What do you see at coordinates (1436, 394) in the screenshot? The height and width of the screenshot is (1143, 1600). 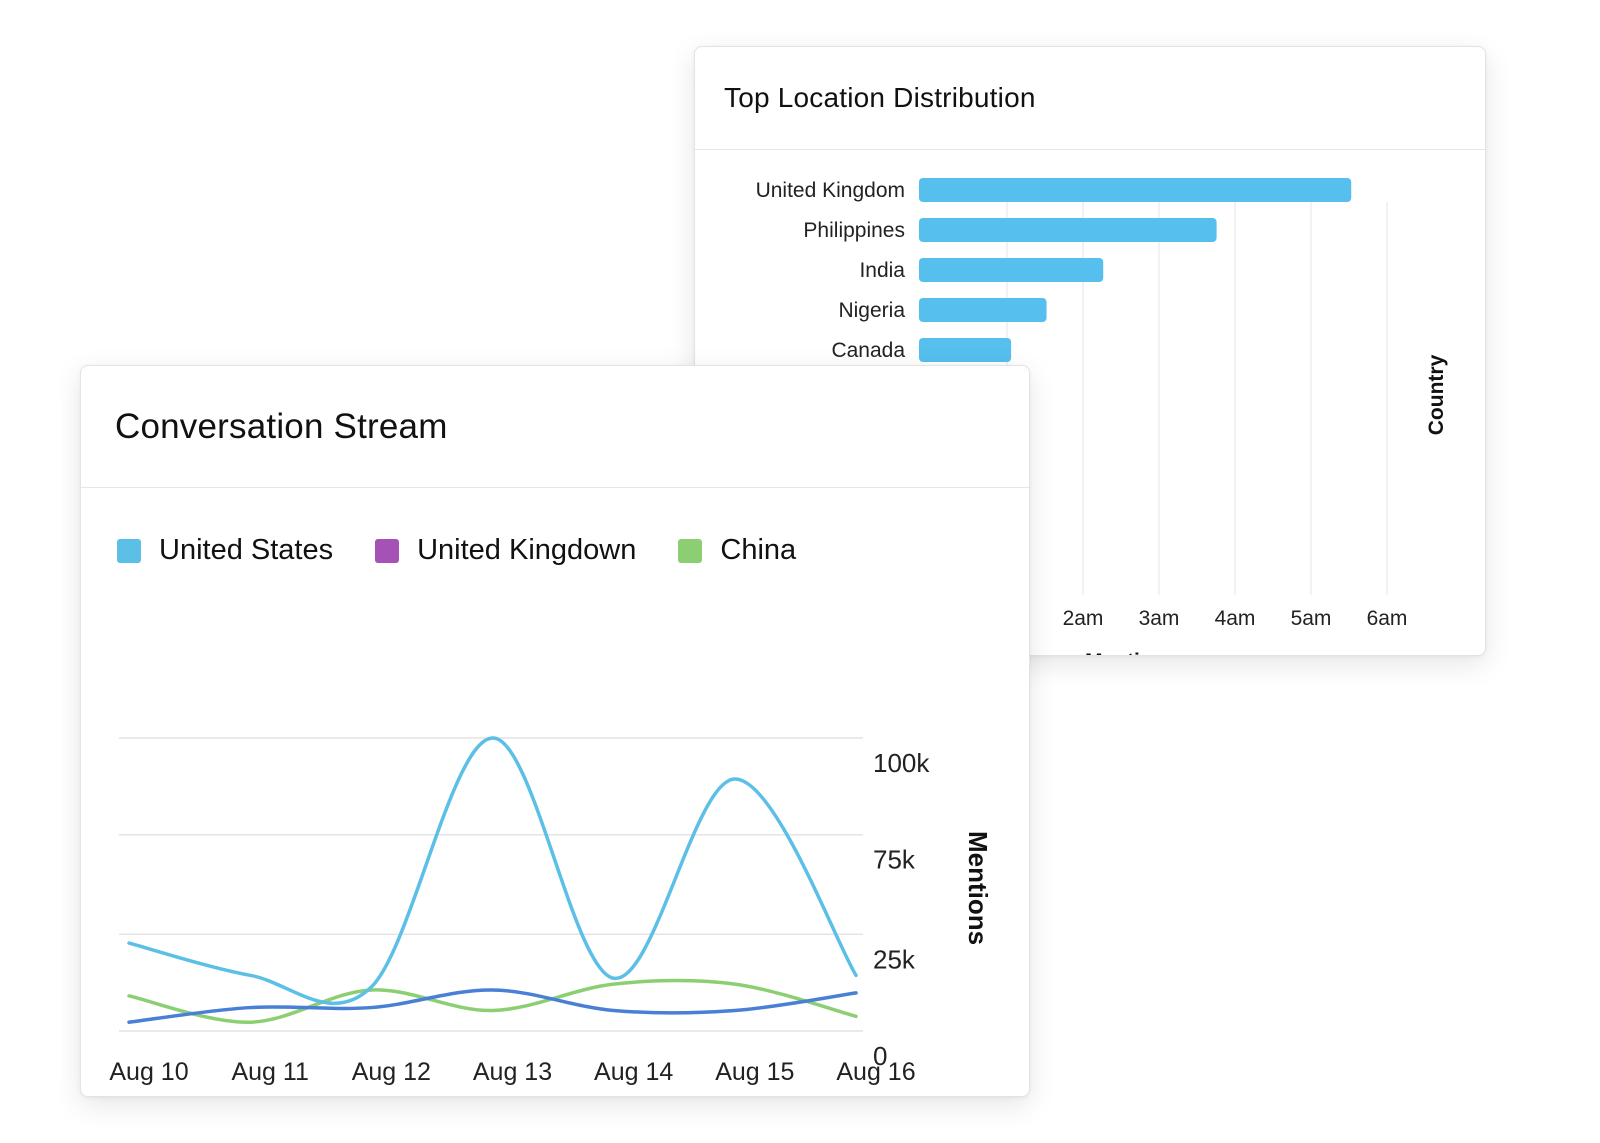 I see `bar-y-axis-title: Country` at bounding box center [1436, 394].